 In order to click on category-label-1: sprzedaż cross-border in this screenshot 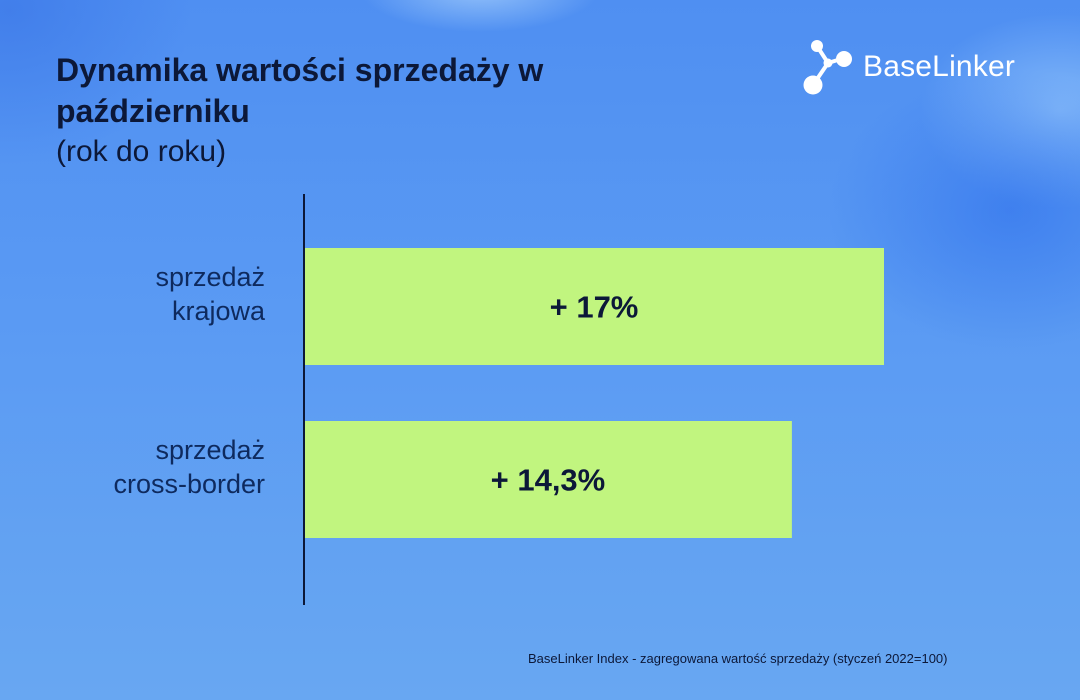, I will do `click(189, 467)`.